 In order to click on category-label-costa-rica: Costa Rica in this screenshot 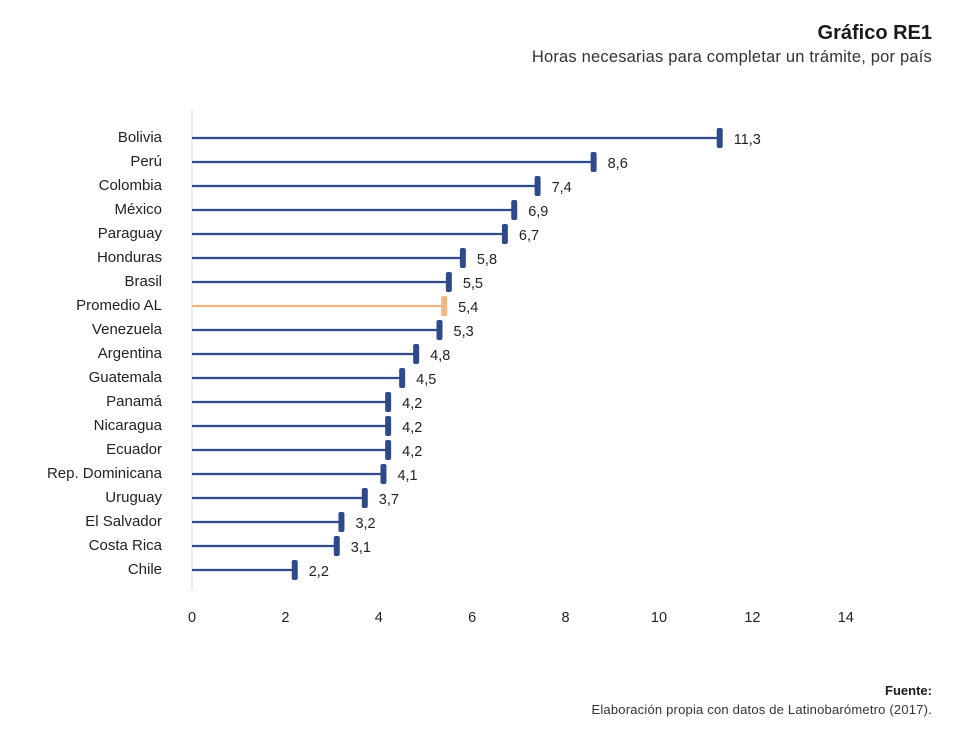, I will do `click(126, 545)`.